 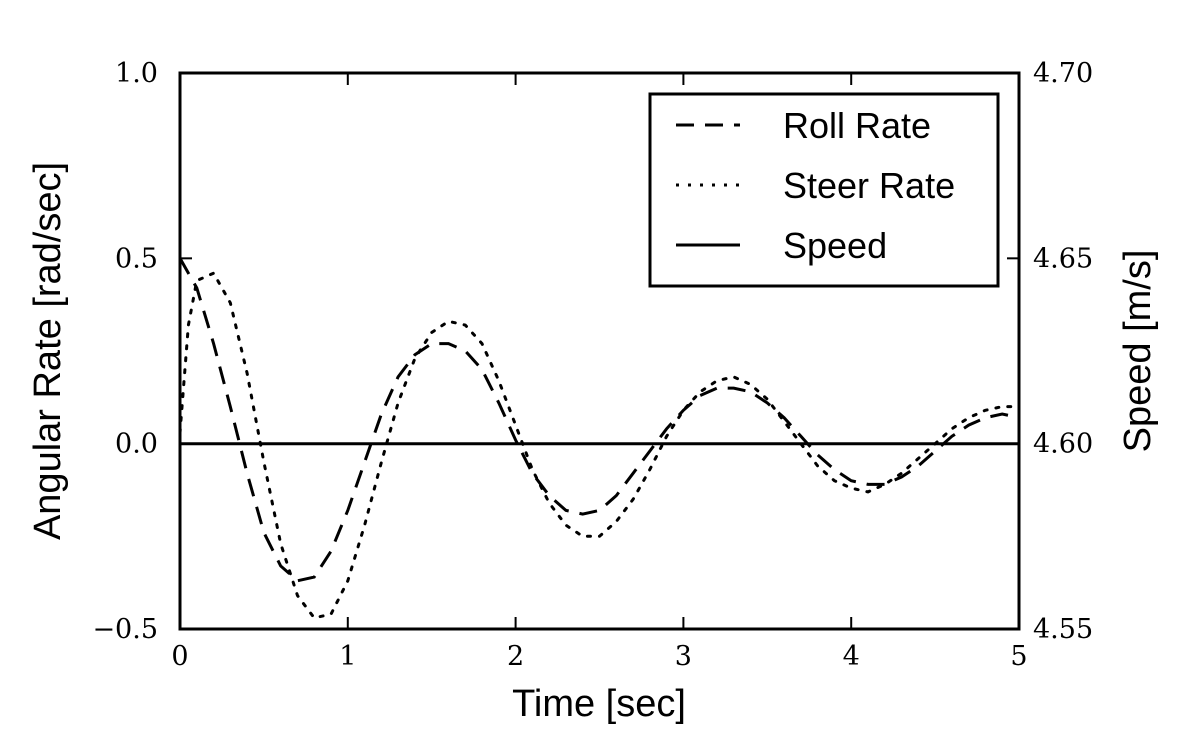 I want to click on y2-tick-label: 4.70, so click(x=1063, y=73).